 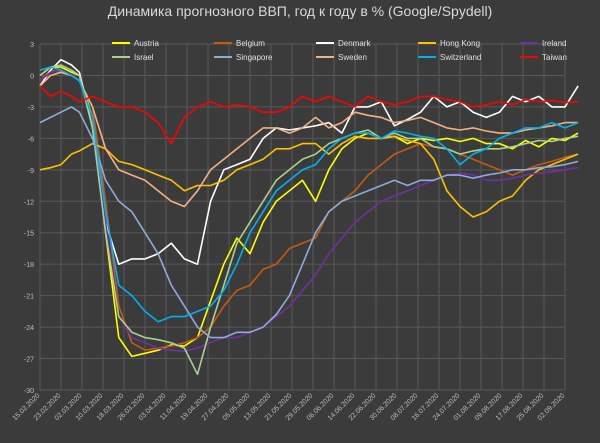 I want to click on y-tick-label: -6, so click(x=31, y=139).